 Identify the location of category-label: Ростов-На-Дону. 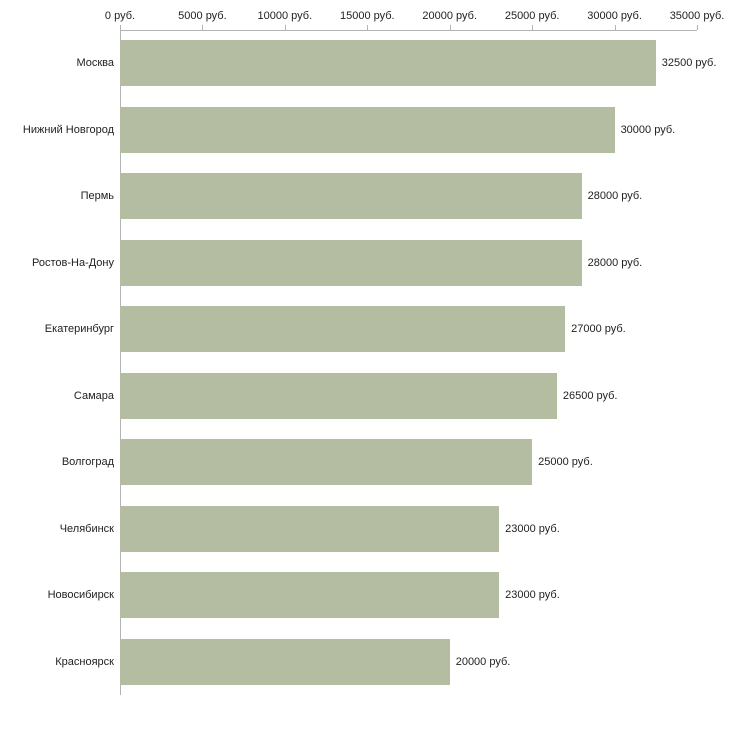
(72, 262).